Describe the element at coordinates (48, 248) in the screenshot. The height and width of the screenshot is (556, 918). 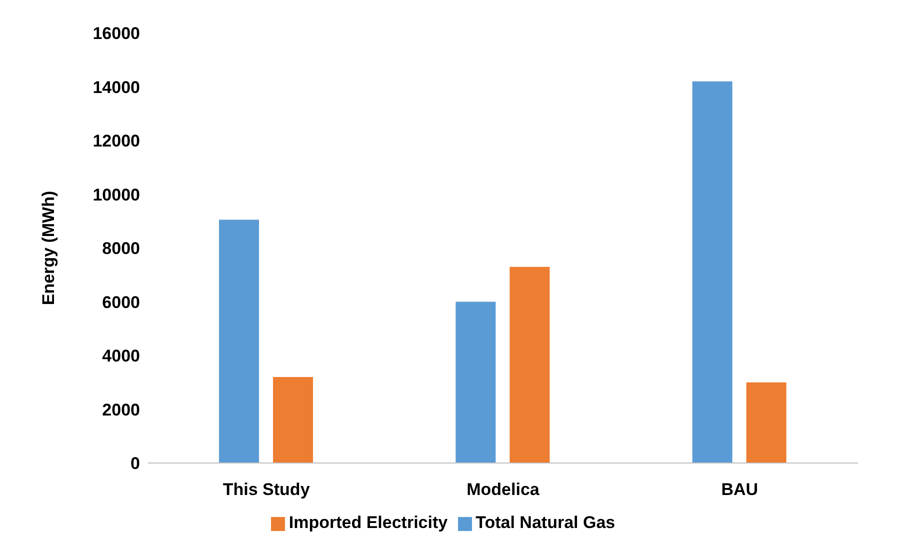
I see `y-axis-title: Energy (MWh)` at that location.